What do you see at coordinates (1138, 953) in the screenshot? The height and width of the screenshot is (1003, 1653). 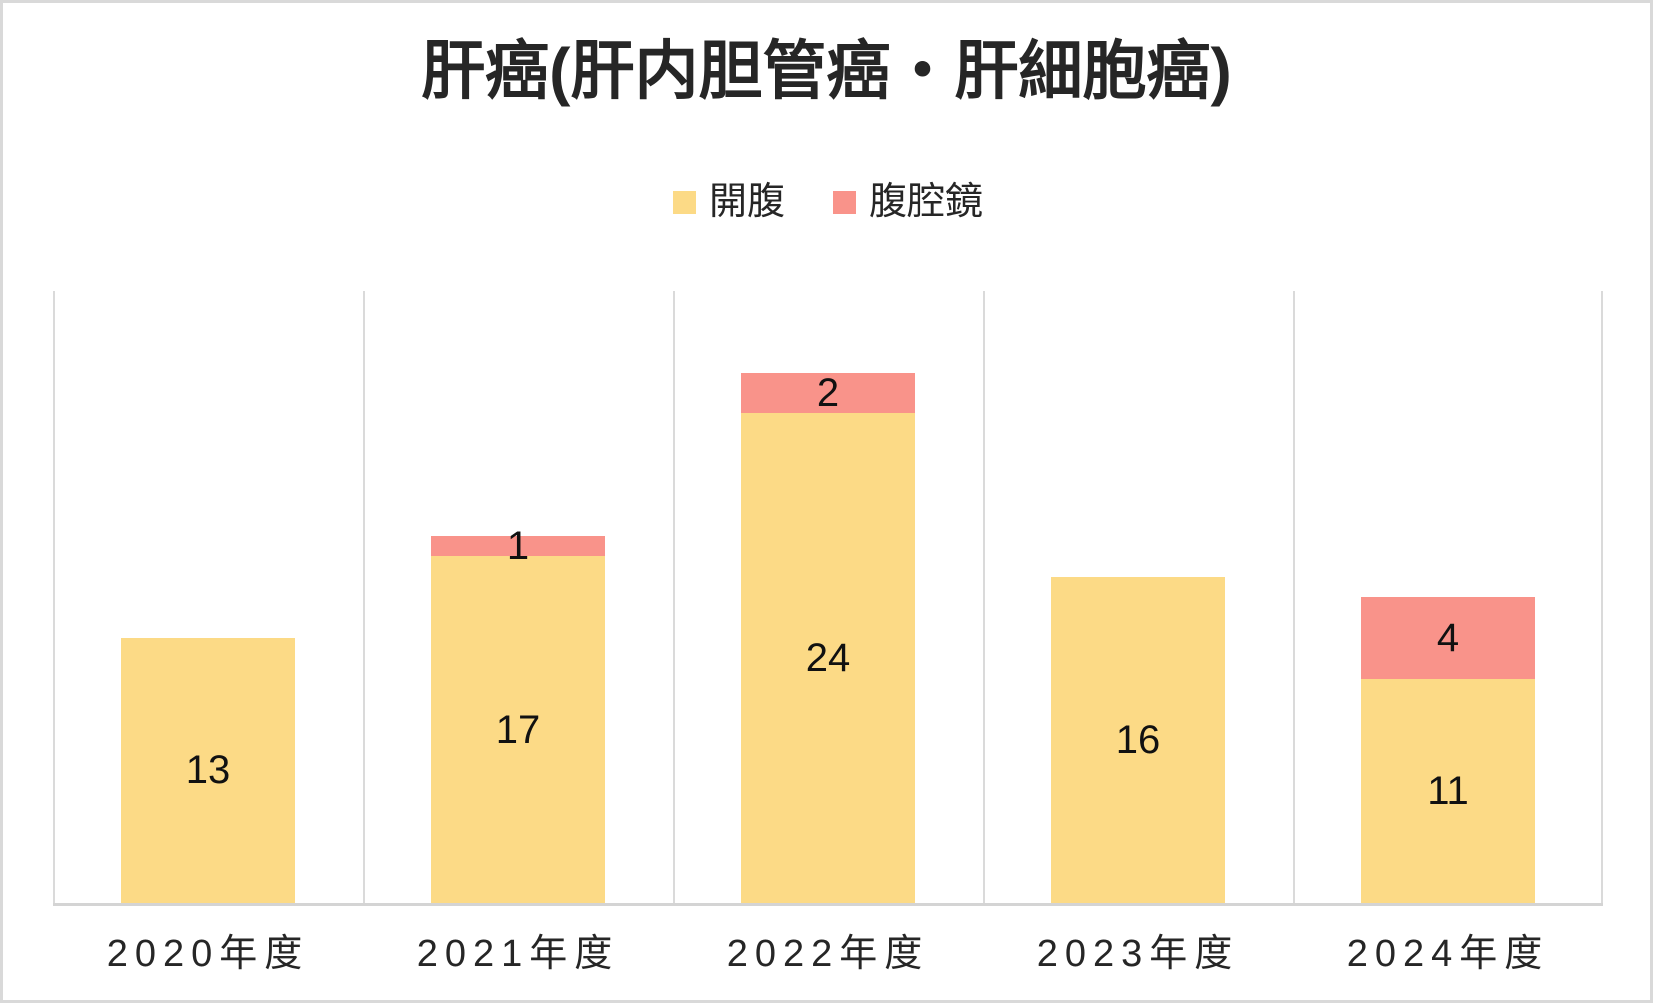 I see `x-axis-label: 2023年度` at bounding box center [1138, 953].